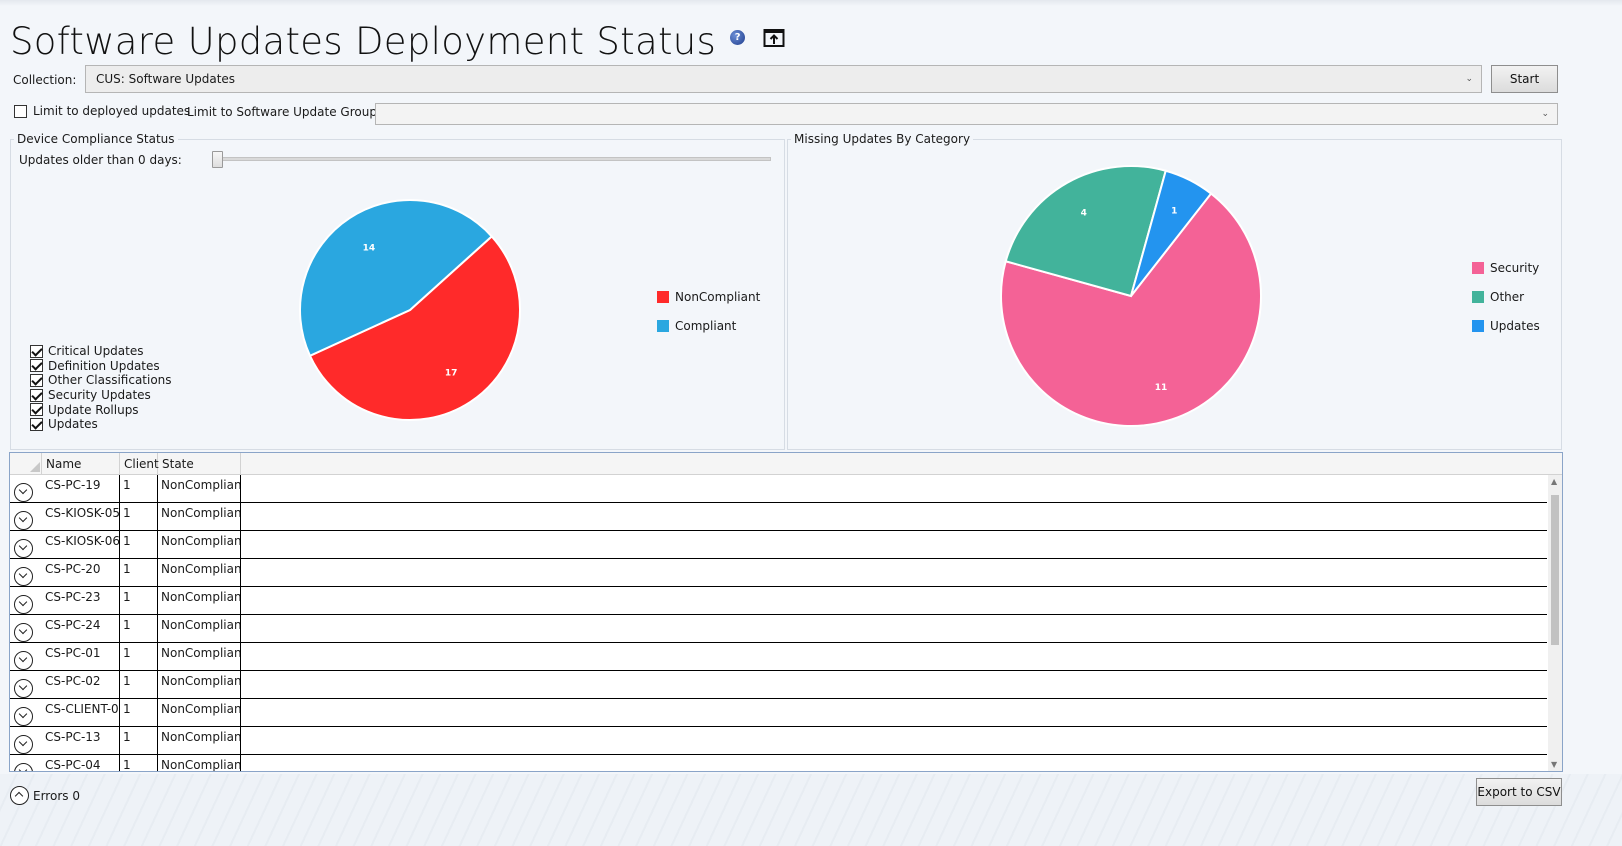 The height and width of the screenshot is (846, 1622). I want to click on export-csv-button: Export to CSV, so click(1519, 792).